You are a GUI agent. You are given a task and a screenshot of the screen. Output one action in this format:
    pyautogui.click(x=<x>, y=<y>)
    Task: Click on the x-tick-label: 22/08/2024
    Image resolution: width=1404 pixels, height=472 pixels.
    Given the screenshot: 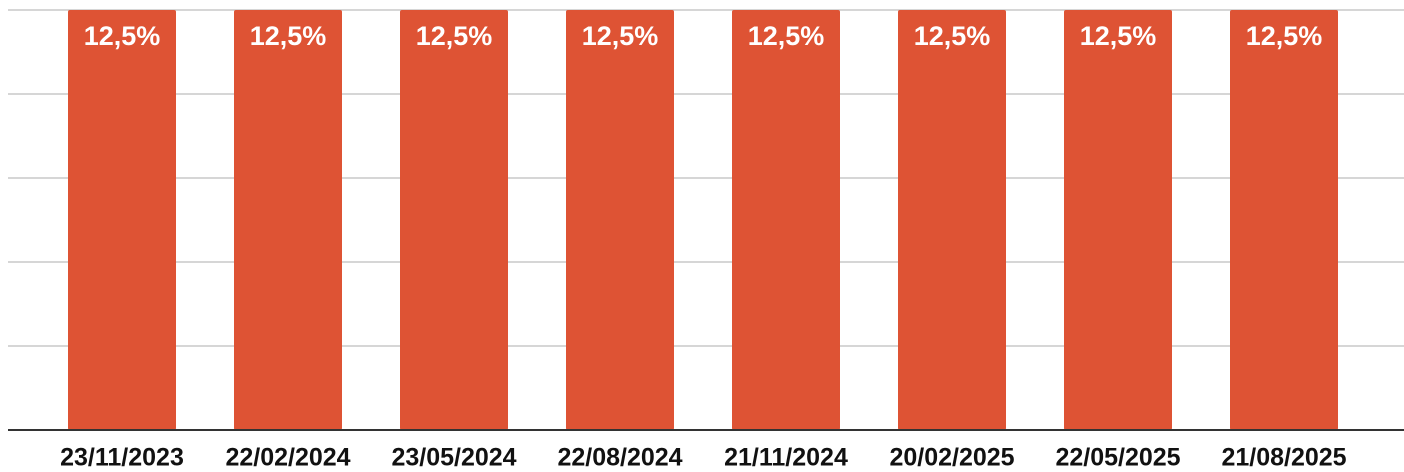 What is the action you would take?
    pyautogui.click(x=619, y=458)
    